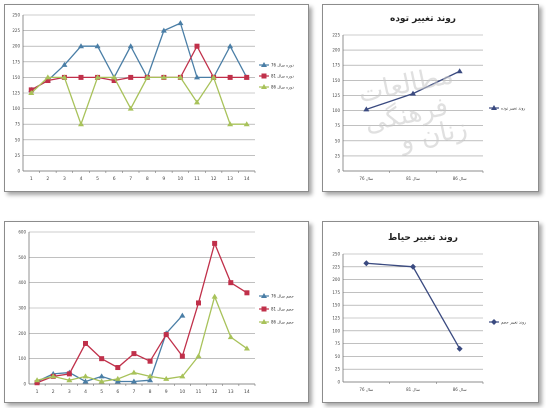 The width and height of the screenshot is (546, 408). Describe the element at coordinates (282, 65) in the screenshot. I see `legend-label: دوره سال 76` at that location.